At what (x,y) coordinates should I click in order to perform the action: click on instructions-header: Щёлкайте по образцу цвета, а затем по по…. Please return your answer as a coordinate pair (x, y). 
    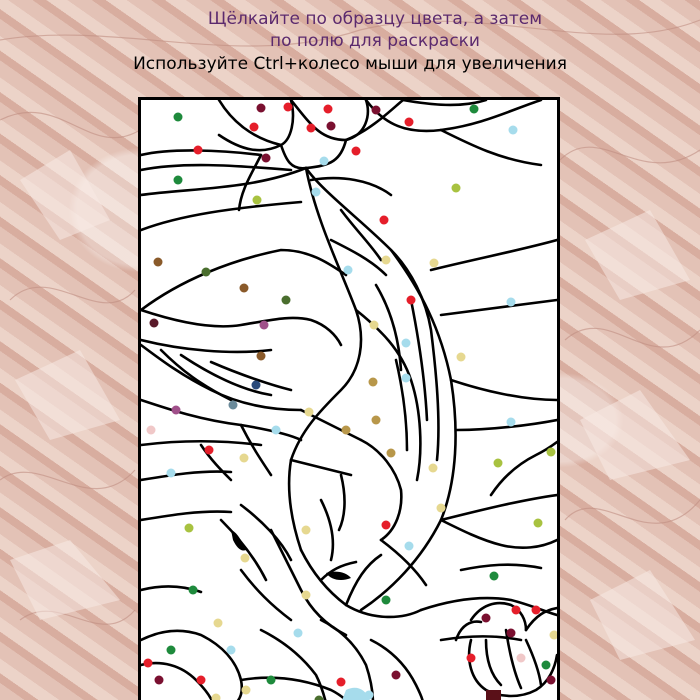
    Looking at the image, I should click on (350, 41).